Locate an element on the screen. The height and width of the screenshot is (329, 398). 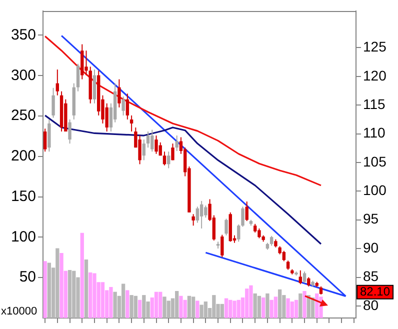
y2-tick-label: 100 is located at coordinates (375, 190).